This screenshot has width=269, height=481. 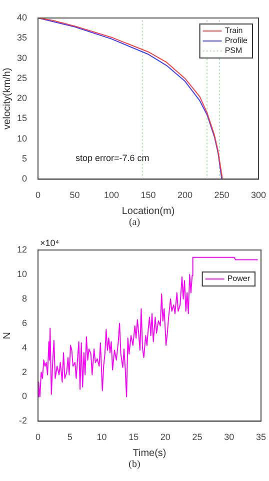 What do you see at coordinates (233, 31) in the screenshot?
I see `legend-label: Train` at bounding box center [233, 31].